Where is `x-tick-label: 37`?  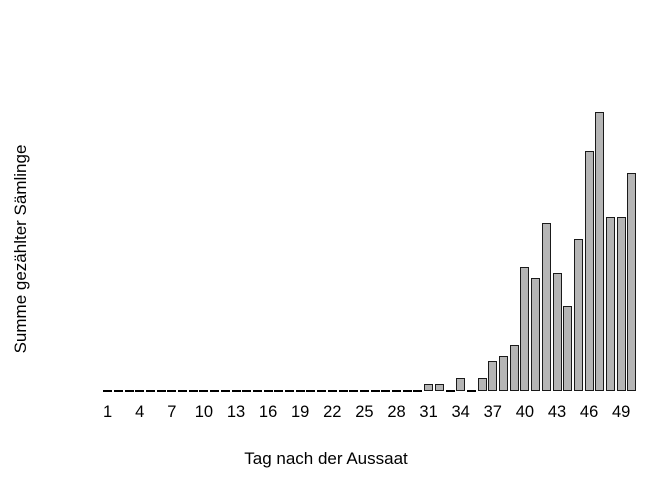
x-tick-label: 37 is located at coordinates (492, 412).